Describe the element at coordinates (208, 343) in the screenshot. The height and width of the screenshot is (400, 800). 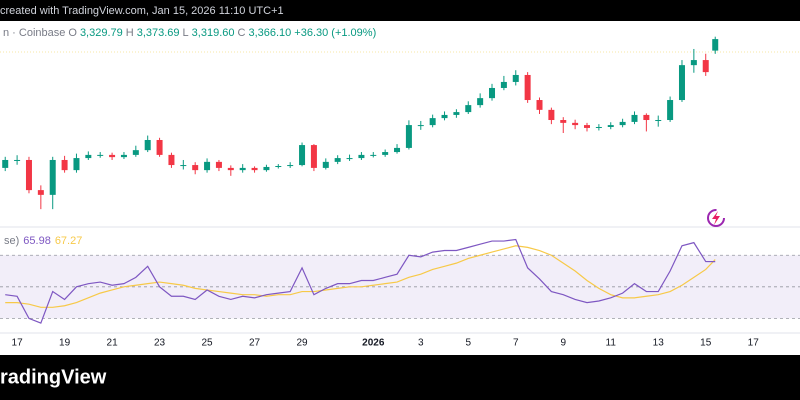
I see `x-tick-label: 25` at that location.